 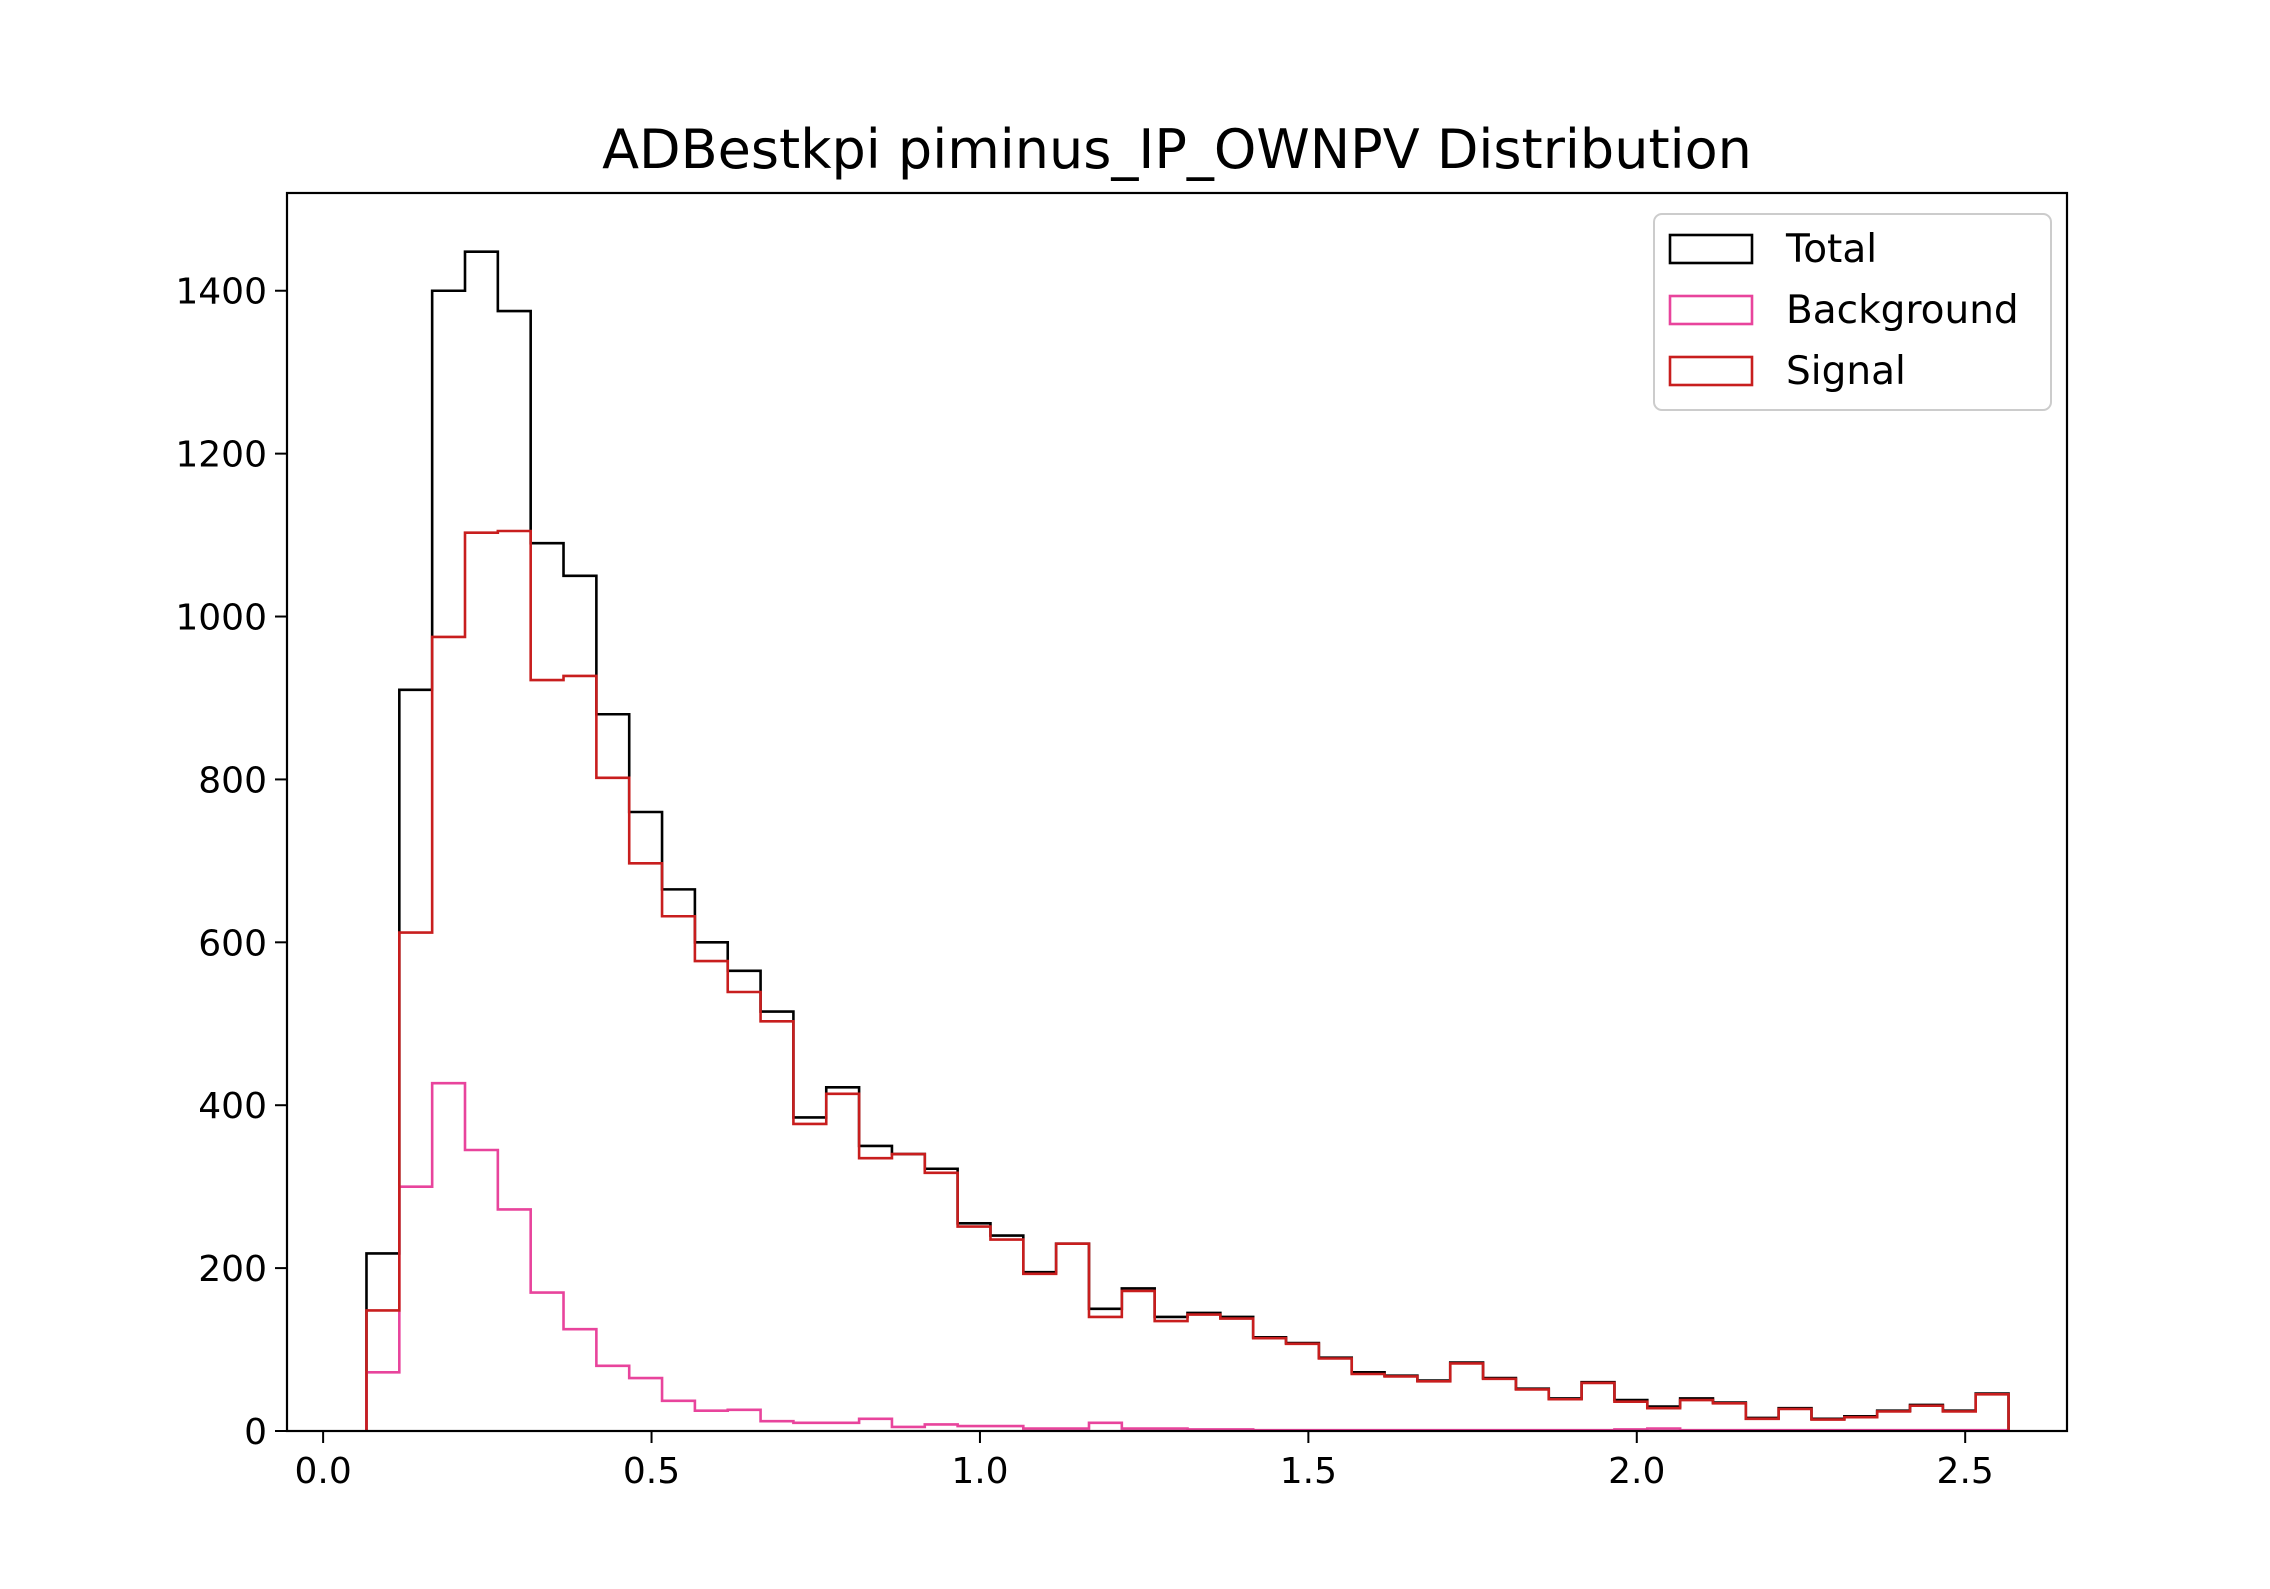 I want to click on y-tick-label: 1400, so click(x=221, y=292).